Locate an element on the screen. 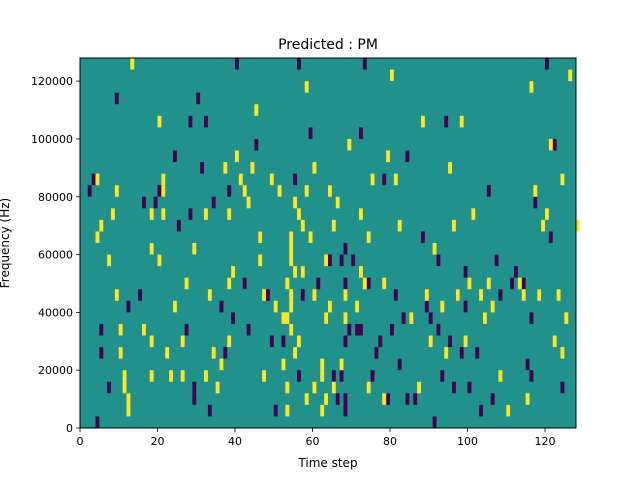 The width and height of the screenshot is (640, 480). x-tick-label: 120 is located at coordinates (545, 441).